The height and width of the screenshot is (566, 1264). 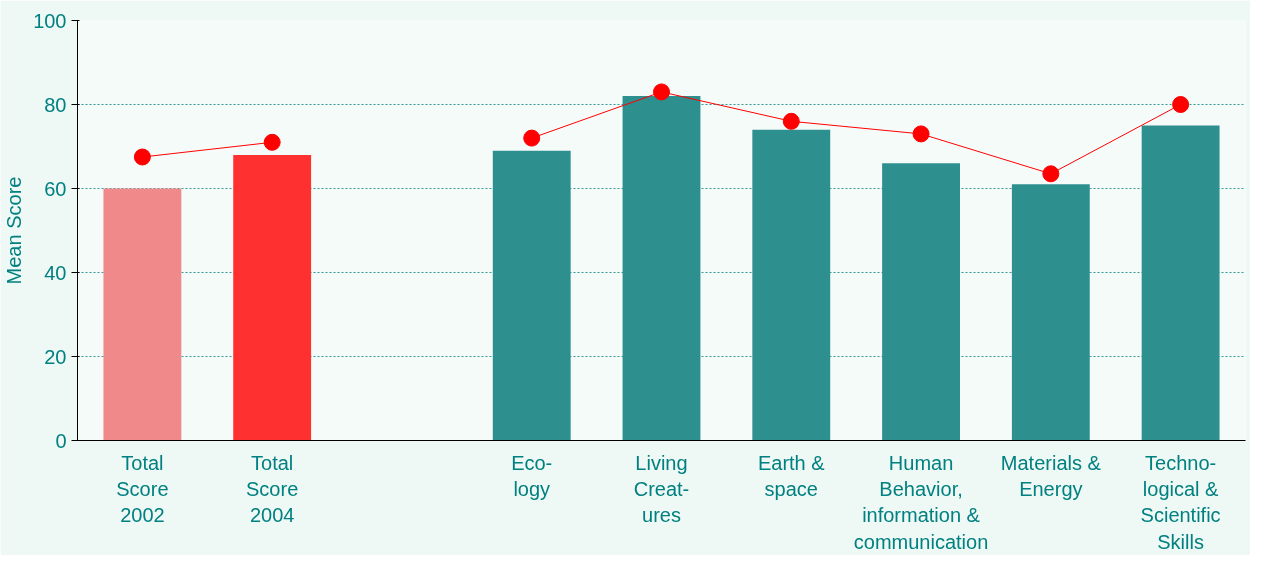 I want to click on x-tick-label: Living Creat- ures, so click(x=661, y=489).